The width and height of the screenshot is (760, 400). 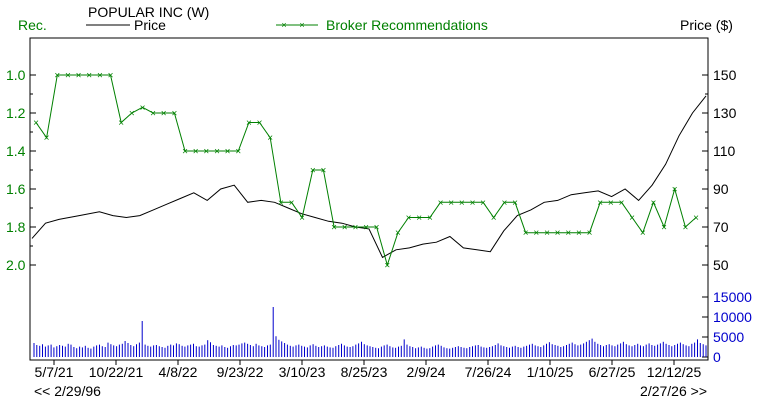 What do you see at coordinates (302, 372) in the screenshot?
I see `x-tick-label: 3/10/23` at bounding box center [302, 372].